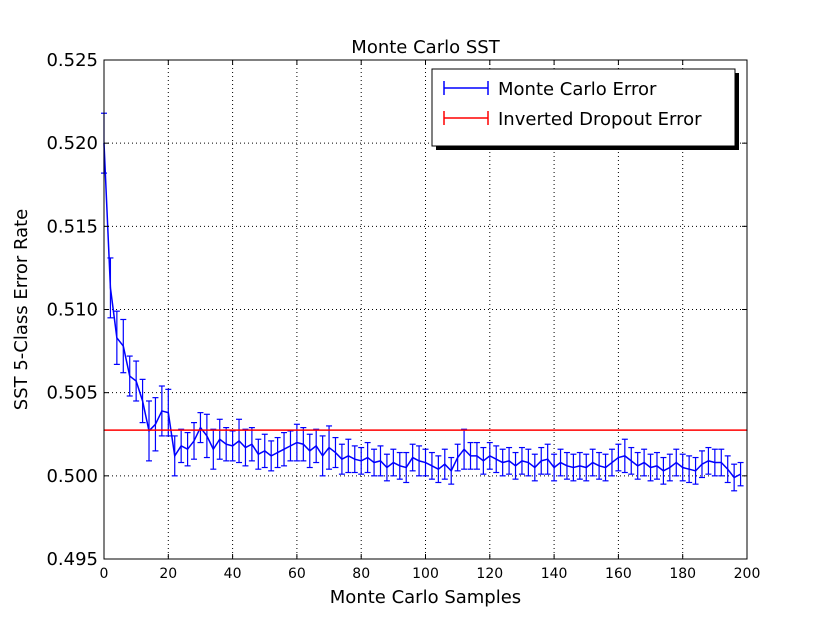 The width and height of the screenshot is (830, 623). Describe the element at coordinates (577, 89) in the screenshot. I see `legend-label: Monte Carlo Error` at that location.